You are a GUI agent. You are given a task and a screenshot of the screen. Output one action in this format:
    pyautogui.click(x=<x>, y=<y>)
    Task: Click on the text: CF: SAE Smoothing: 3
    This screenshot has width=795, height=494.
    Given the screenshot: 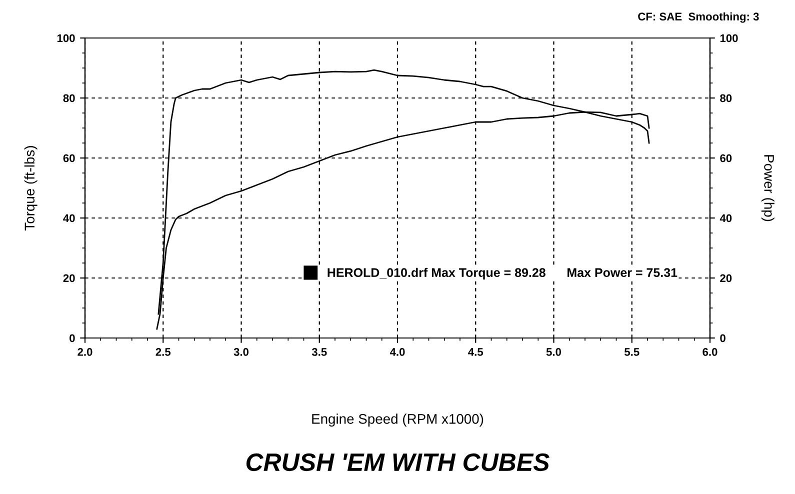 What is the action you would take?
    pyautogui.click(x=698, y=17)
    